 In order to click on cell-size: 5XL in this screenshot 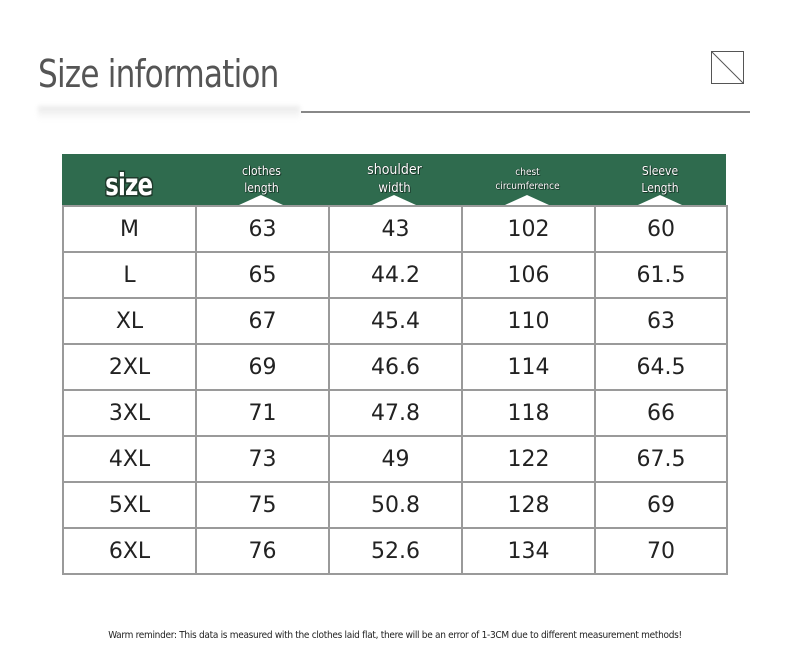, I will do `click(129, 505)`.